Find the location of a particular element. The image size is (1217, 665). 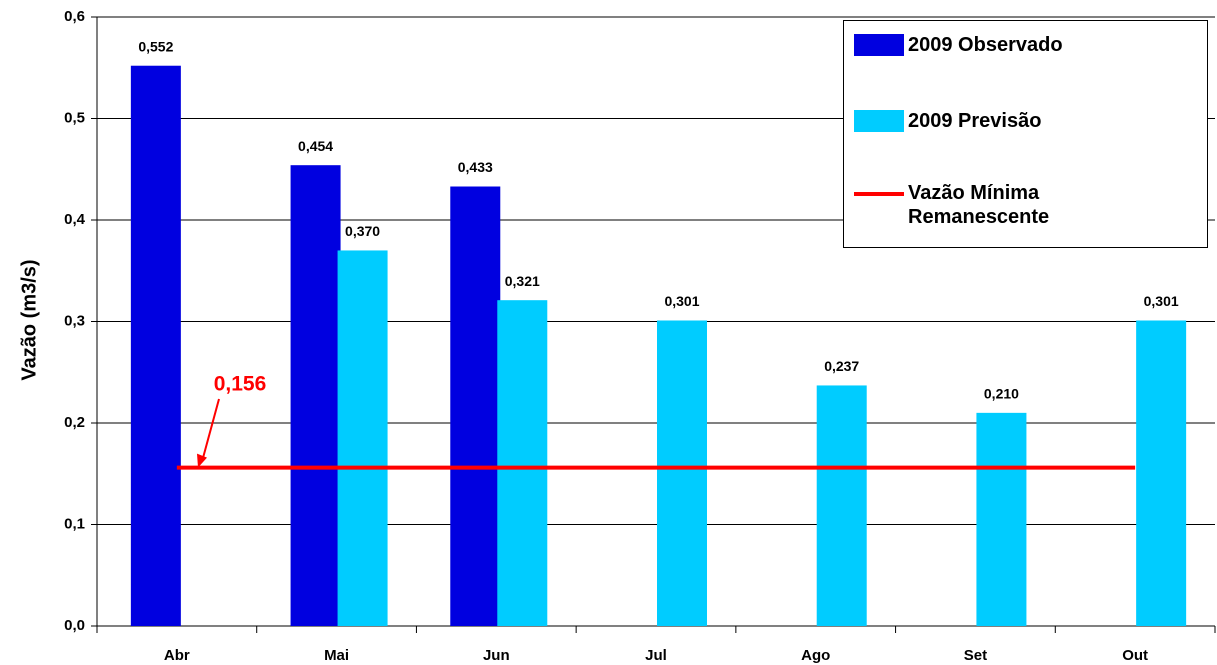

data-label: 0,237 is located at coordinates (841, 366).